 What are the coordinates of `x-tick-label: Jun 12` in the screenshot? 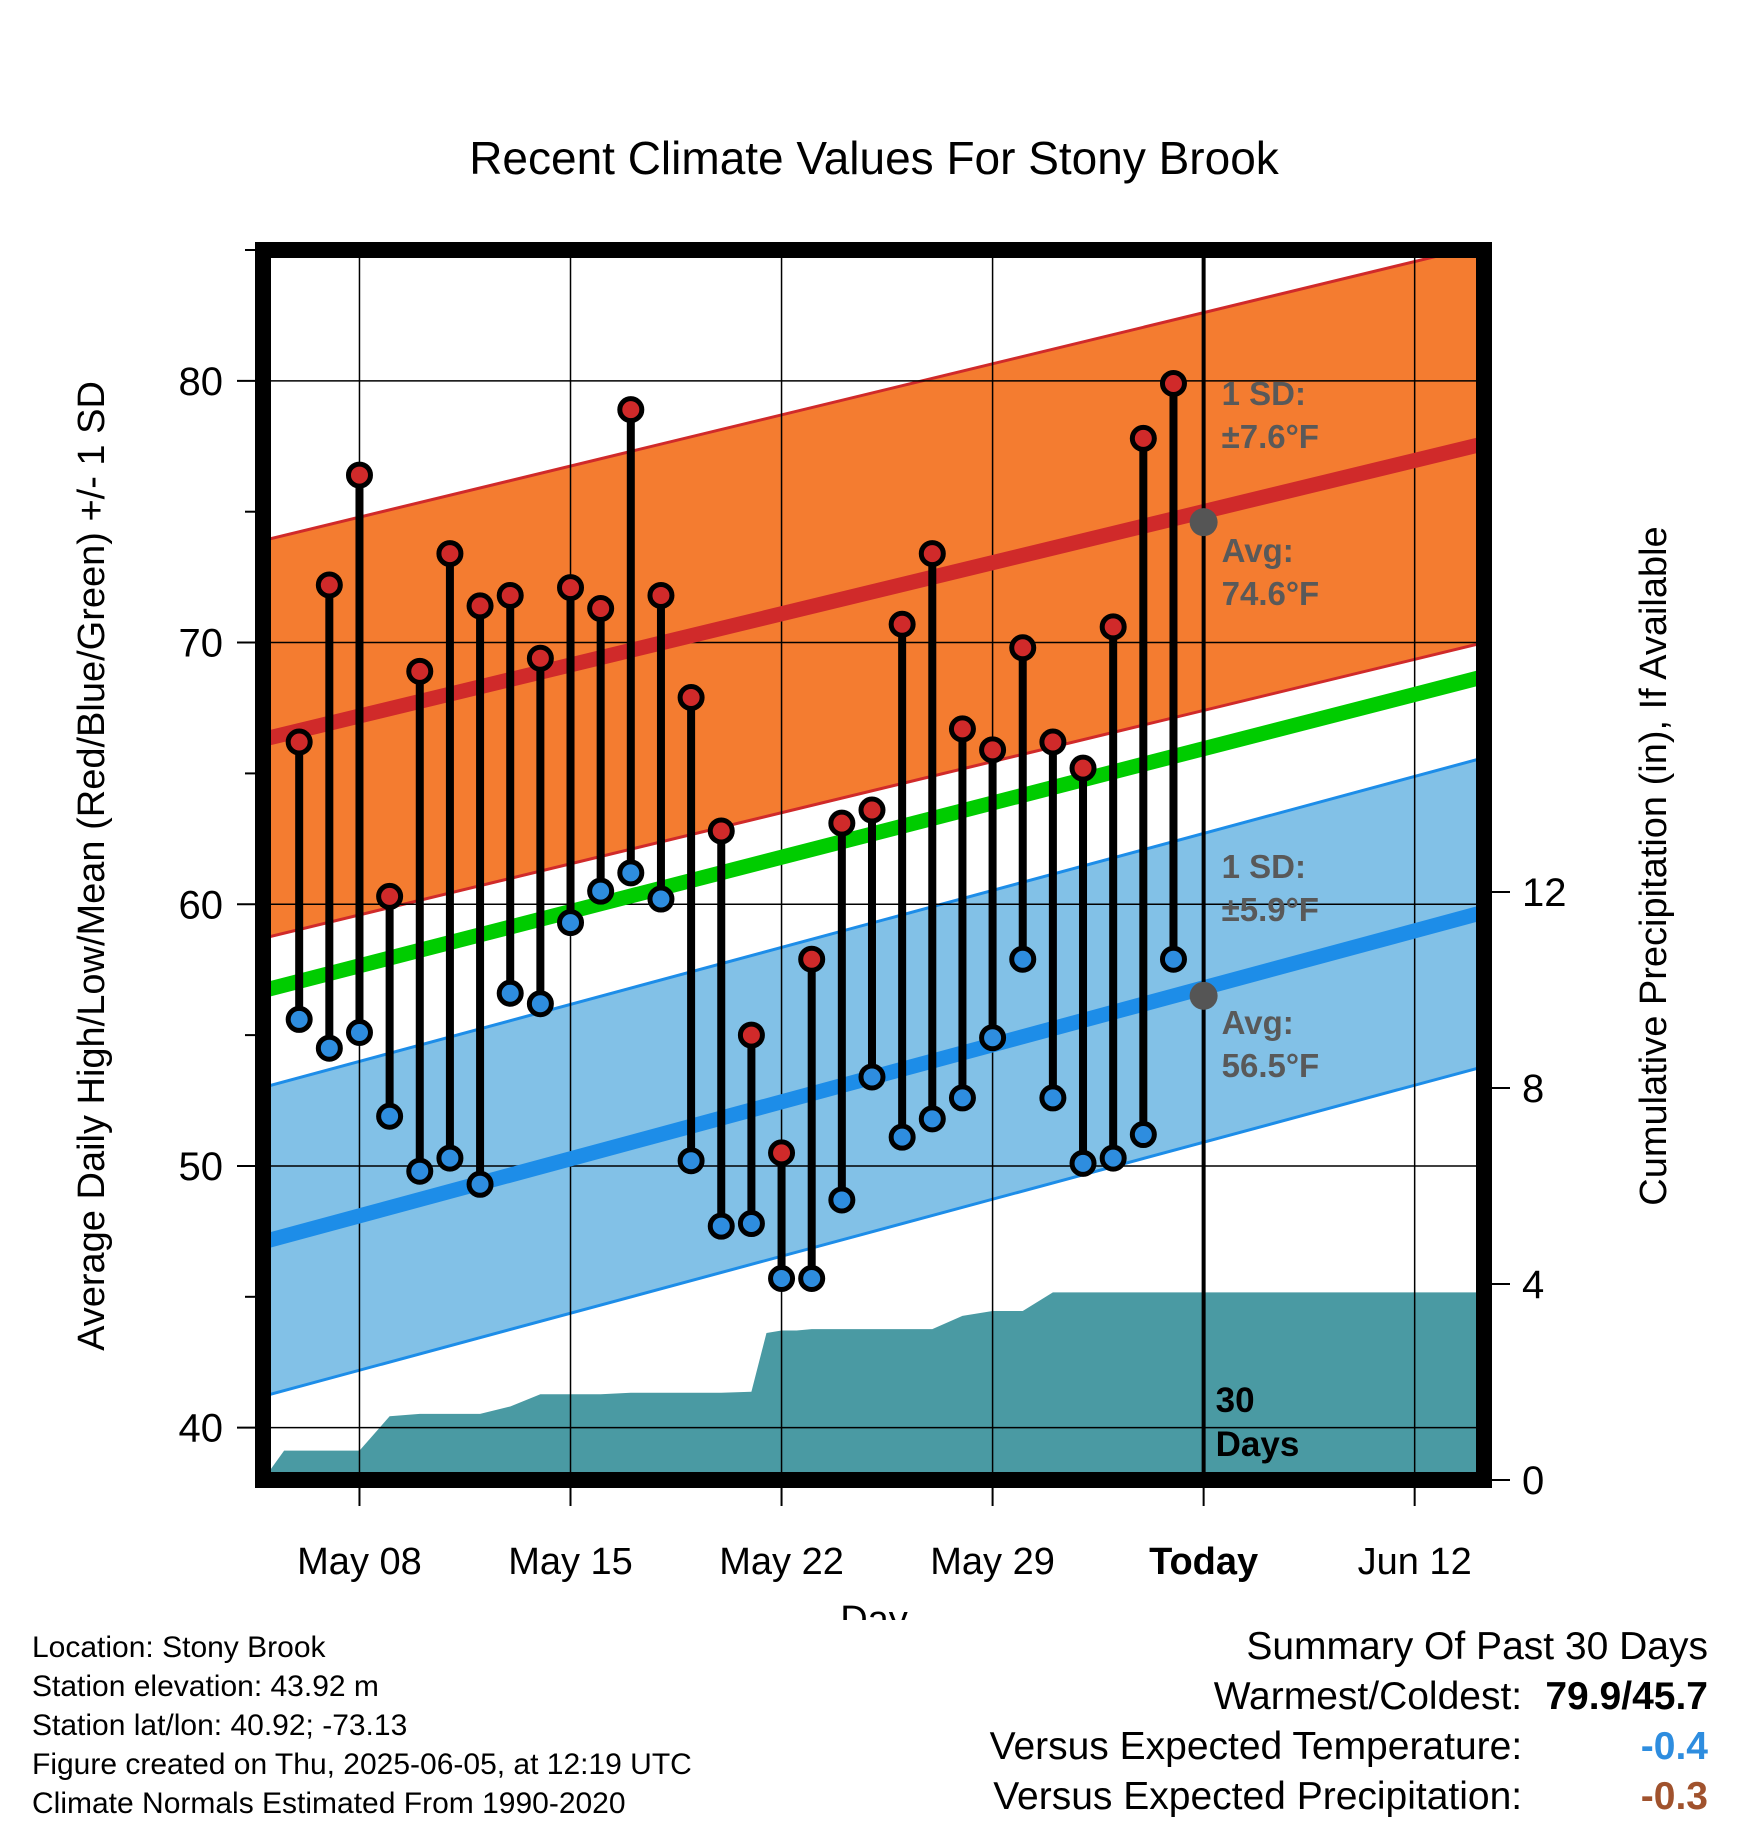 It's located at (1415, 1562).